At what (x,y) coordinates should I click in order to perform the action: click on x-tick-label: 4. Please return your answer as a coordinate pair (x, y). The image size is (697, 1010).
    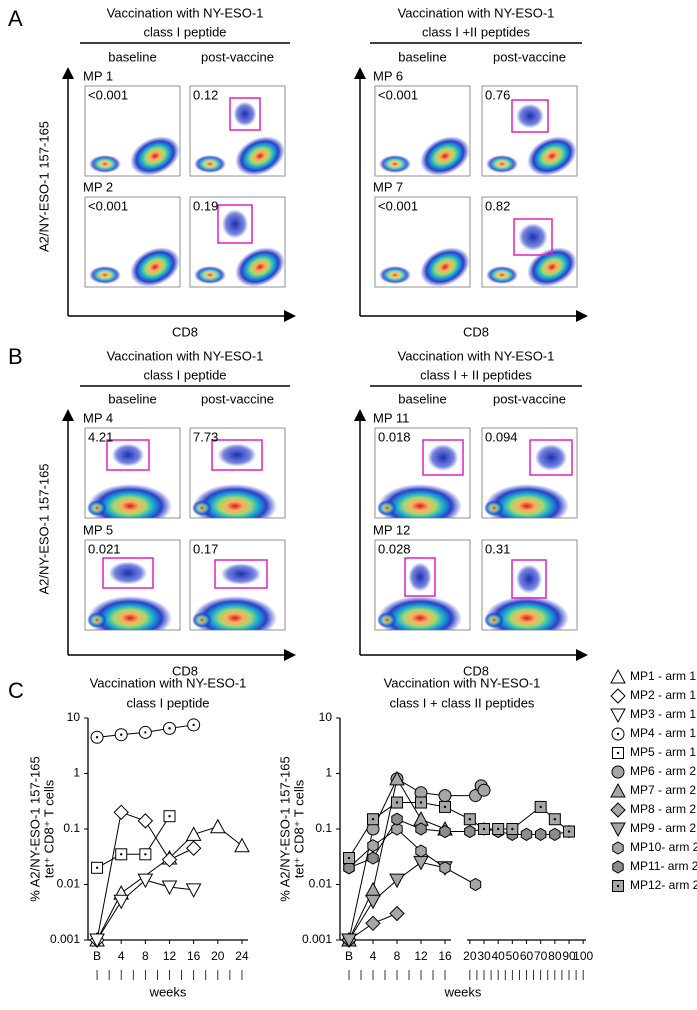
    Looking at the image, I should click on (373, 956).